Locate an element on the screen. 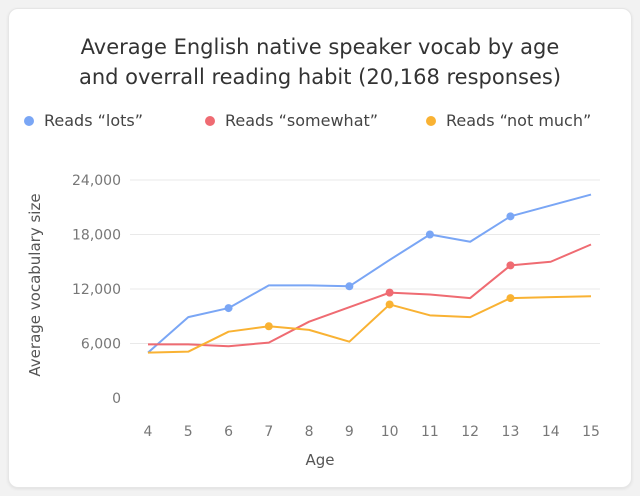 This screenshot has width=640, height=496. x-tick-label: 4 is located at coordinates (148, 432).